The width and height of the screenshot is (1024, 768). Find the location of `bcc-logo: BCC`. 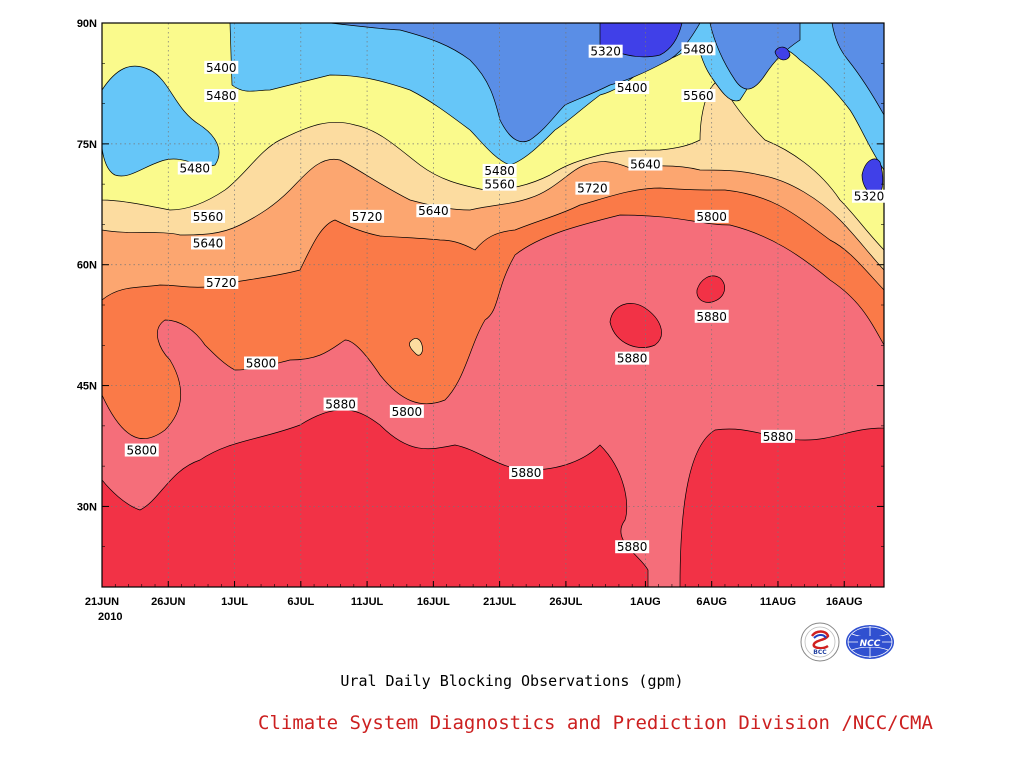

bcc-logo: BCC is located at coordinates (820, 642).